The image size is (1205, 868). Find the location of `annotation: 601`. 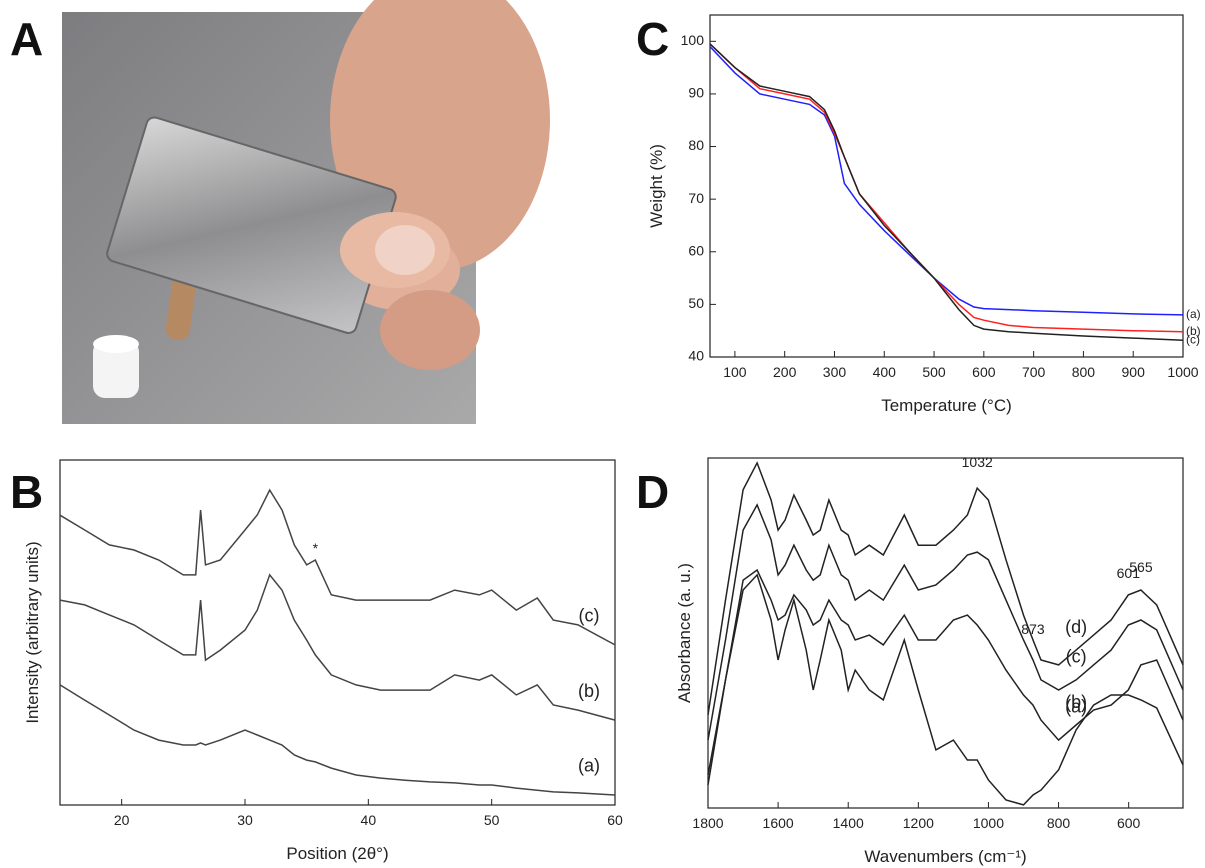

annotation: 601 is located at coordinates (1129, 573).